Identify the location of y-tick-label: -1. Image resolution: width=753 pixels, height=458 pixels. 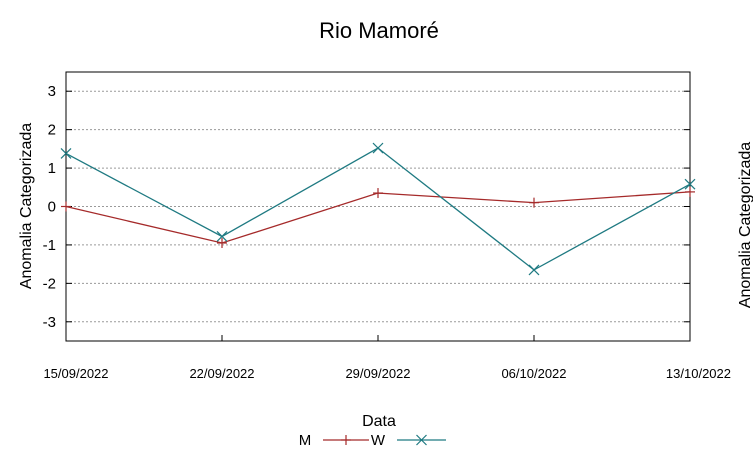
(49, 245).